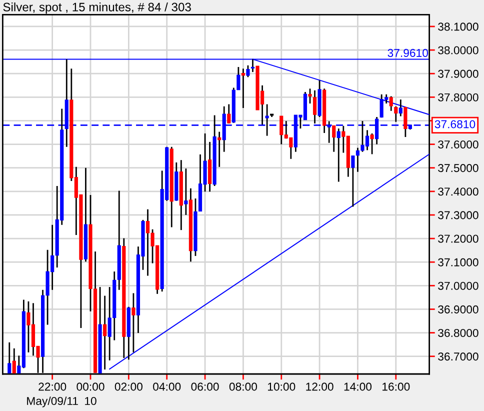 This screenshot has height=411, width=484. I want to click on y-tick-label: 37.6000, so click(458, 144).